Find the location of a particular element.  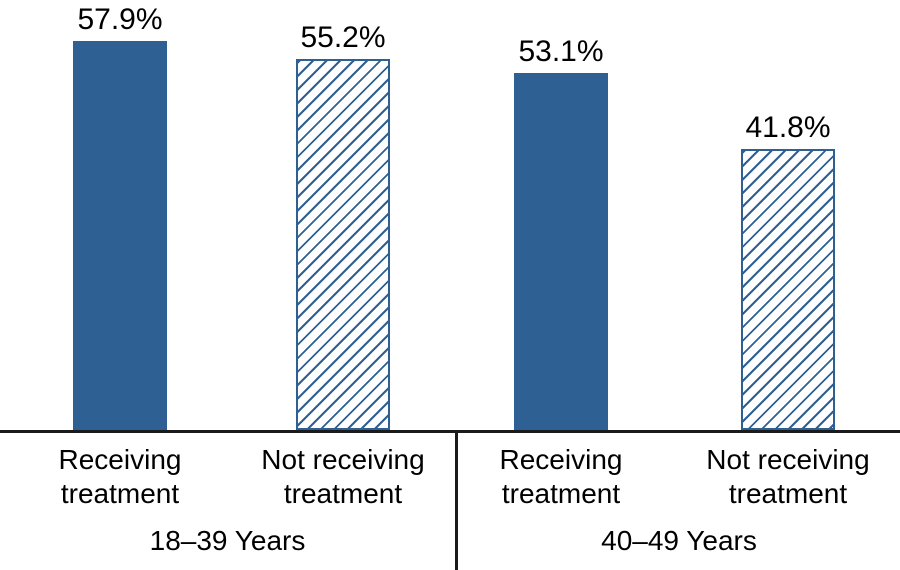

bar-40-49-receiving is located at coordinates (561, 251).